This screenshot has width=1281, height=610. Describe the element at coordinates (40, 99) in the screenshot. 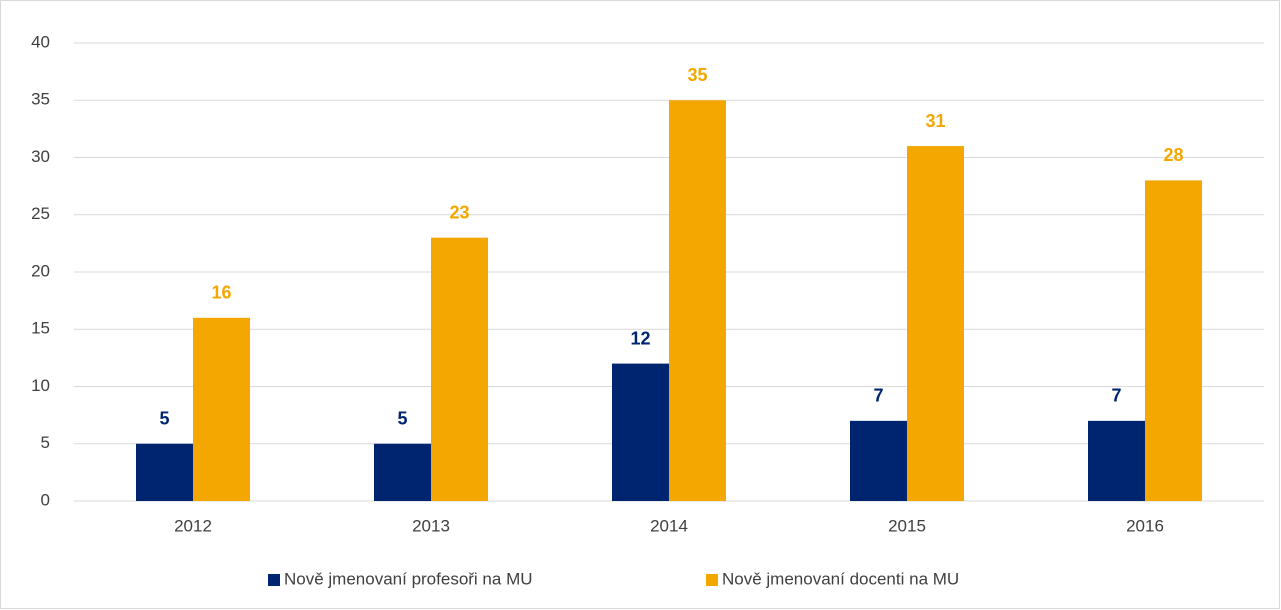

I see `y-tick-label: 35` at that location.